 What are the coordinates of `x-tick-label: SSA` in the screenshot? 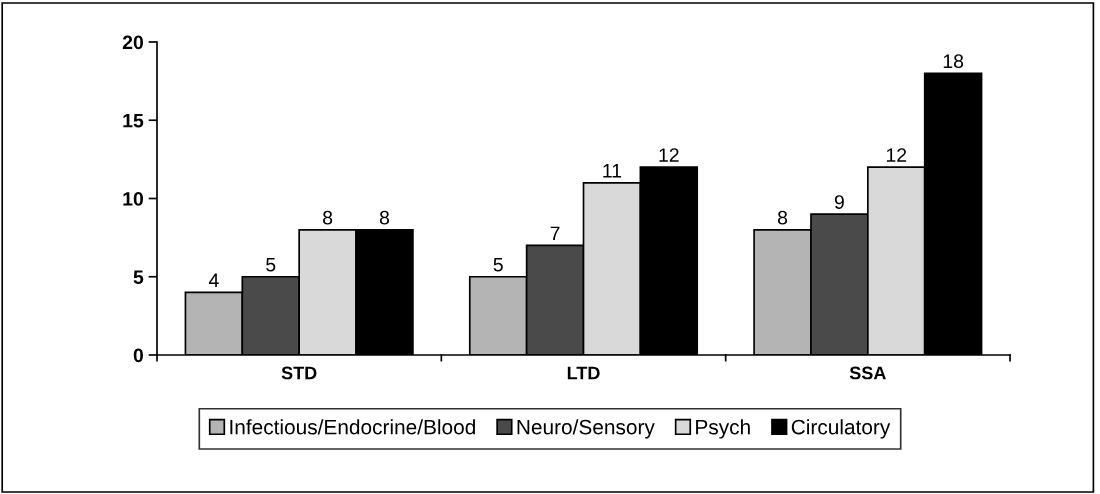 It's located at (867, 373).